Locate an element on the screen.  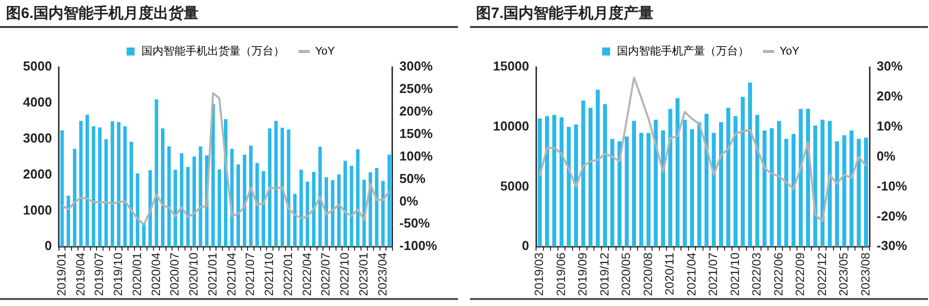
x-tick-label: 2020/04 is located at coordinates (155, 274).